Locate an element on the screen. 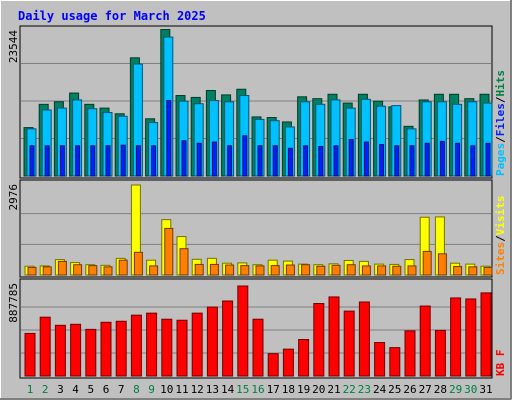  x-tick-label-day-31: 31 is located at coordinates (485, 389).